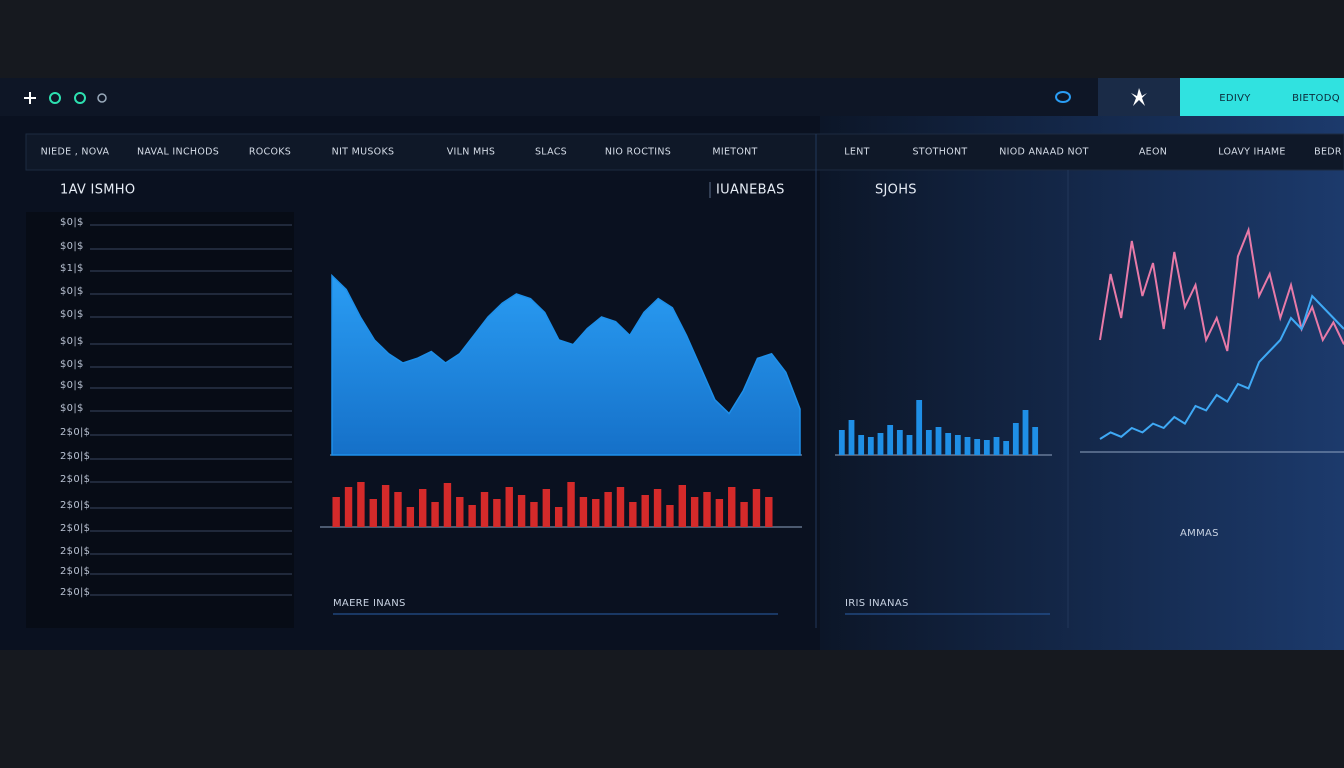 The image size is (1344, 768). Describe the element at coordinates (750, 190) in the screenshot. I see `panel-title: IUANEBAS` at that location.